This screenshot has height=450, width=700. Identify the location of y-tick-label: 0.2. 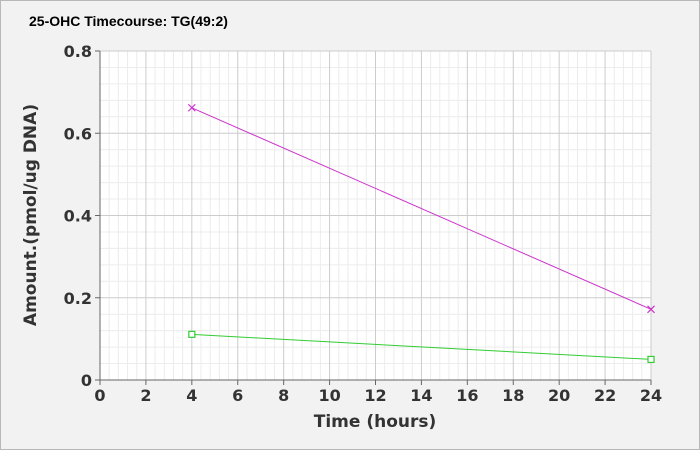
(78, 298).